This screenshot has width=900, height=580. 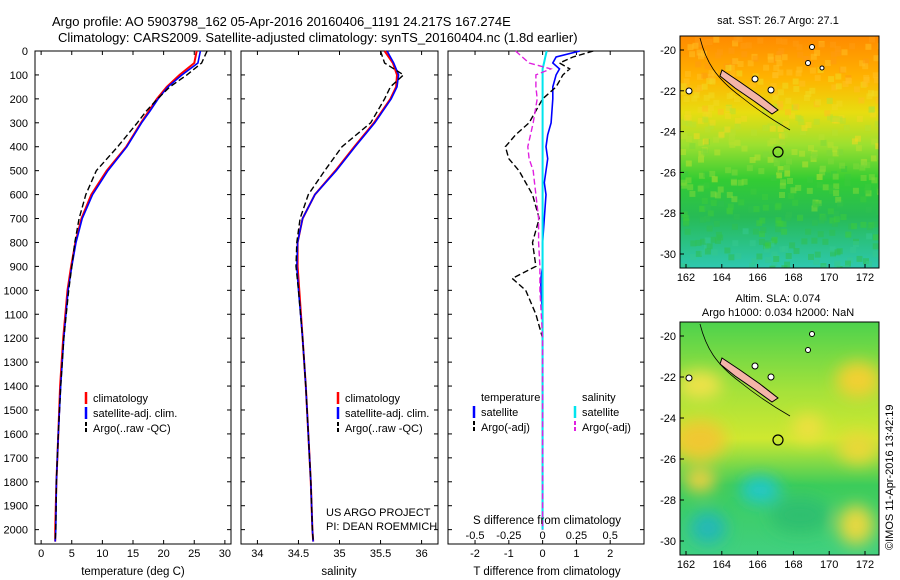 I want to click on depth-tick-label: 100, so click(x=19, y=76).